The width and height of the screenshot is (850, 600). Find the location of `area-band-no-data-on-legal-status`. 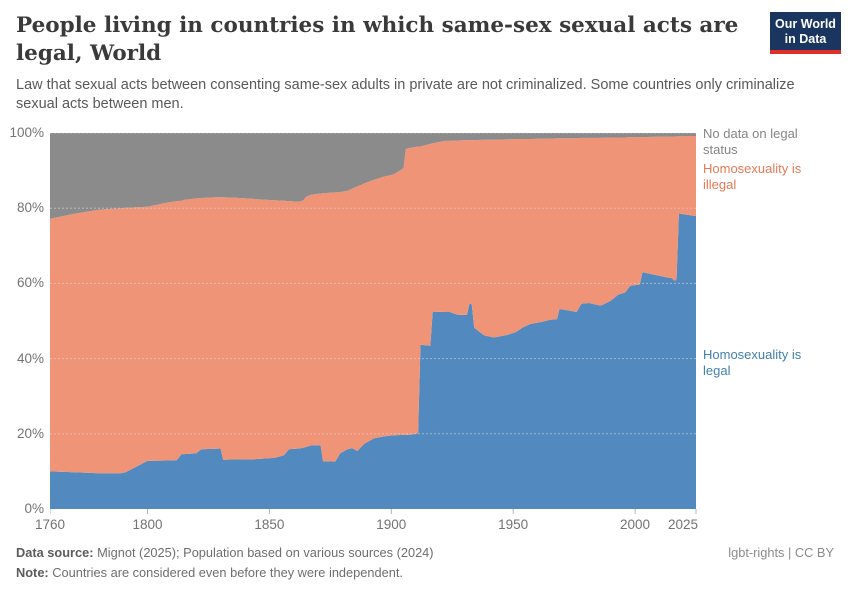

area-band-no-data-on-legal-status is located at coordinates (373, 176).